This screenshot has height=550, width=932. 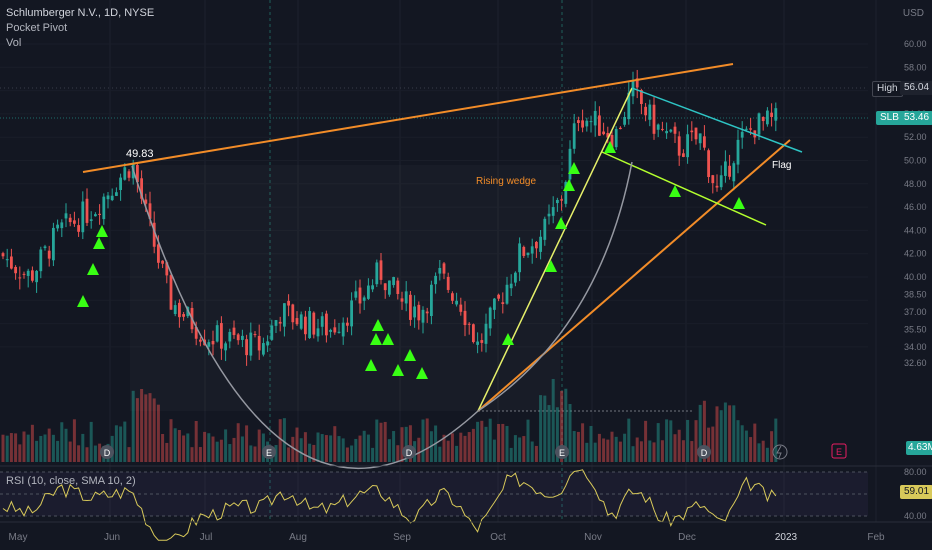 I want to click on time-tick-label: 2023, so click(x=786, y=537).